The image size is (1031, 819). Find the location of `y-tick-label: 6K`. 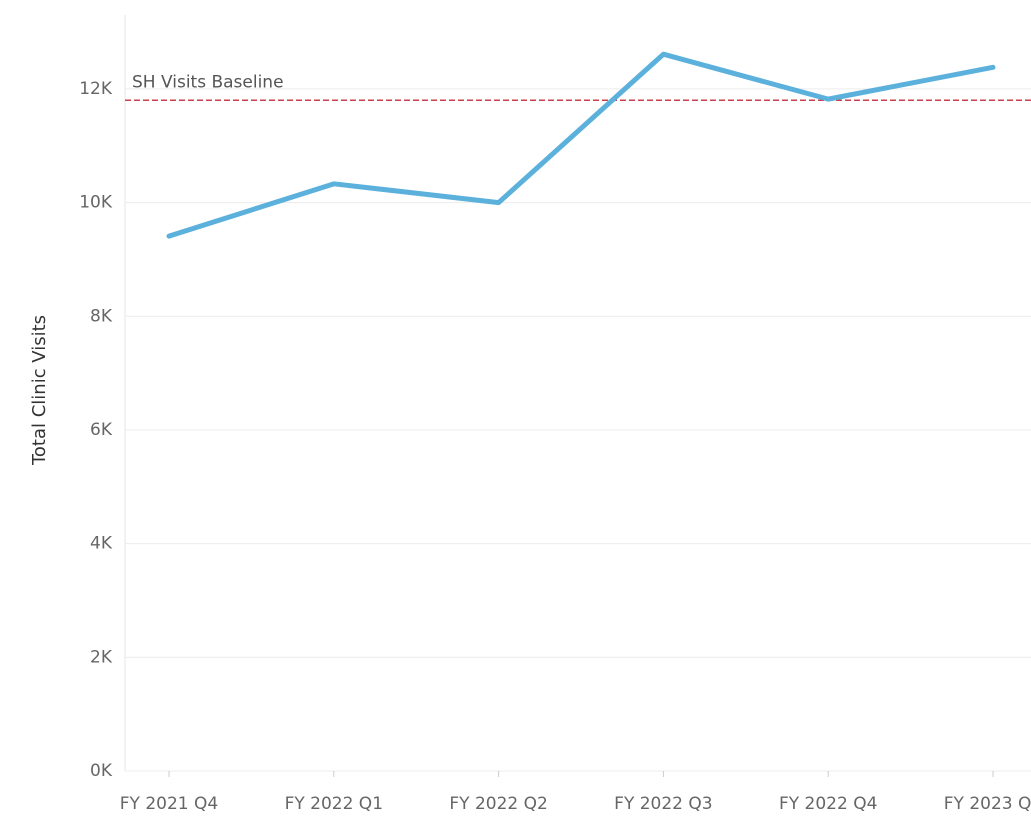

y-tick-label: 6K is located at coordinates (101, 430).